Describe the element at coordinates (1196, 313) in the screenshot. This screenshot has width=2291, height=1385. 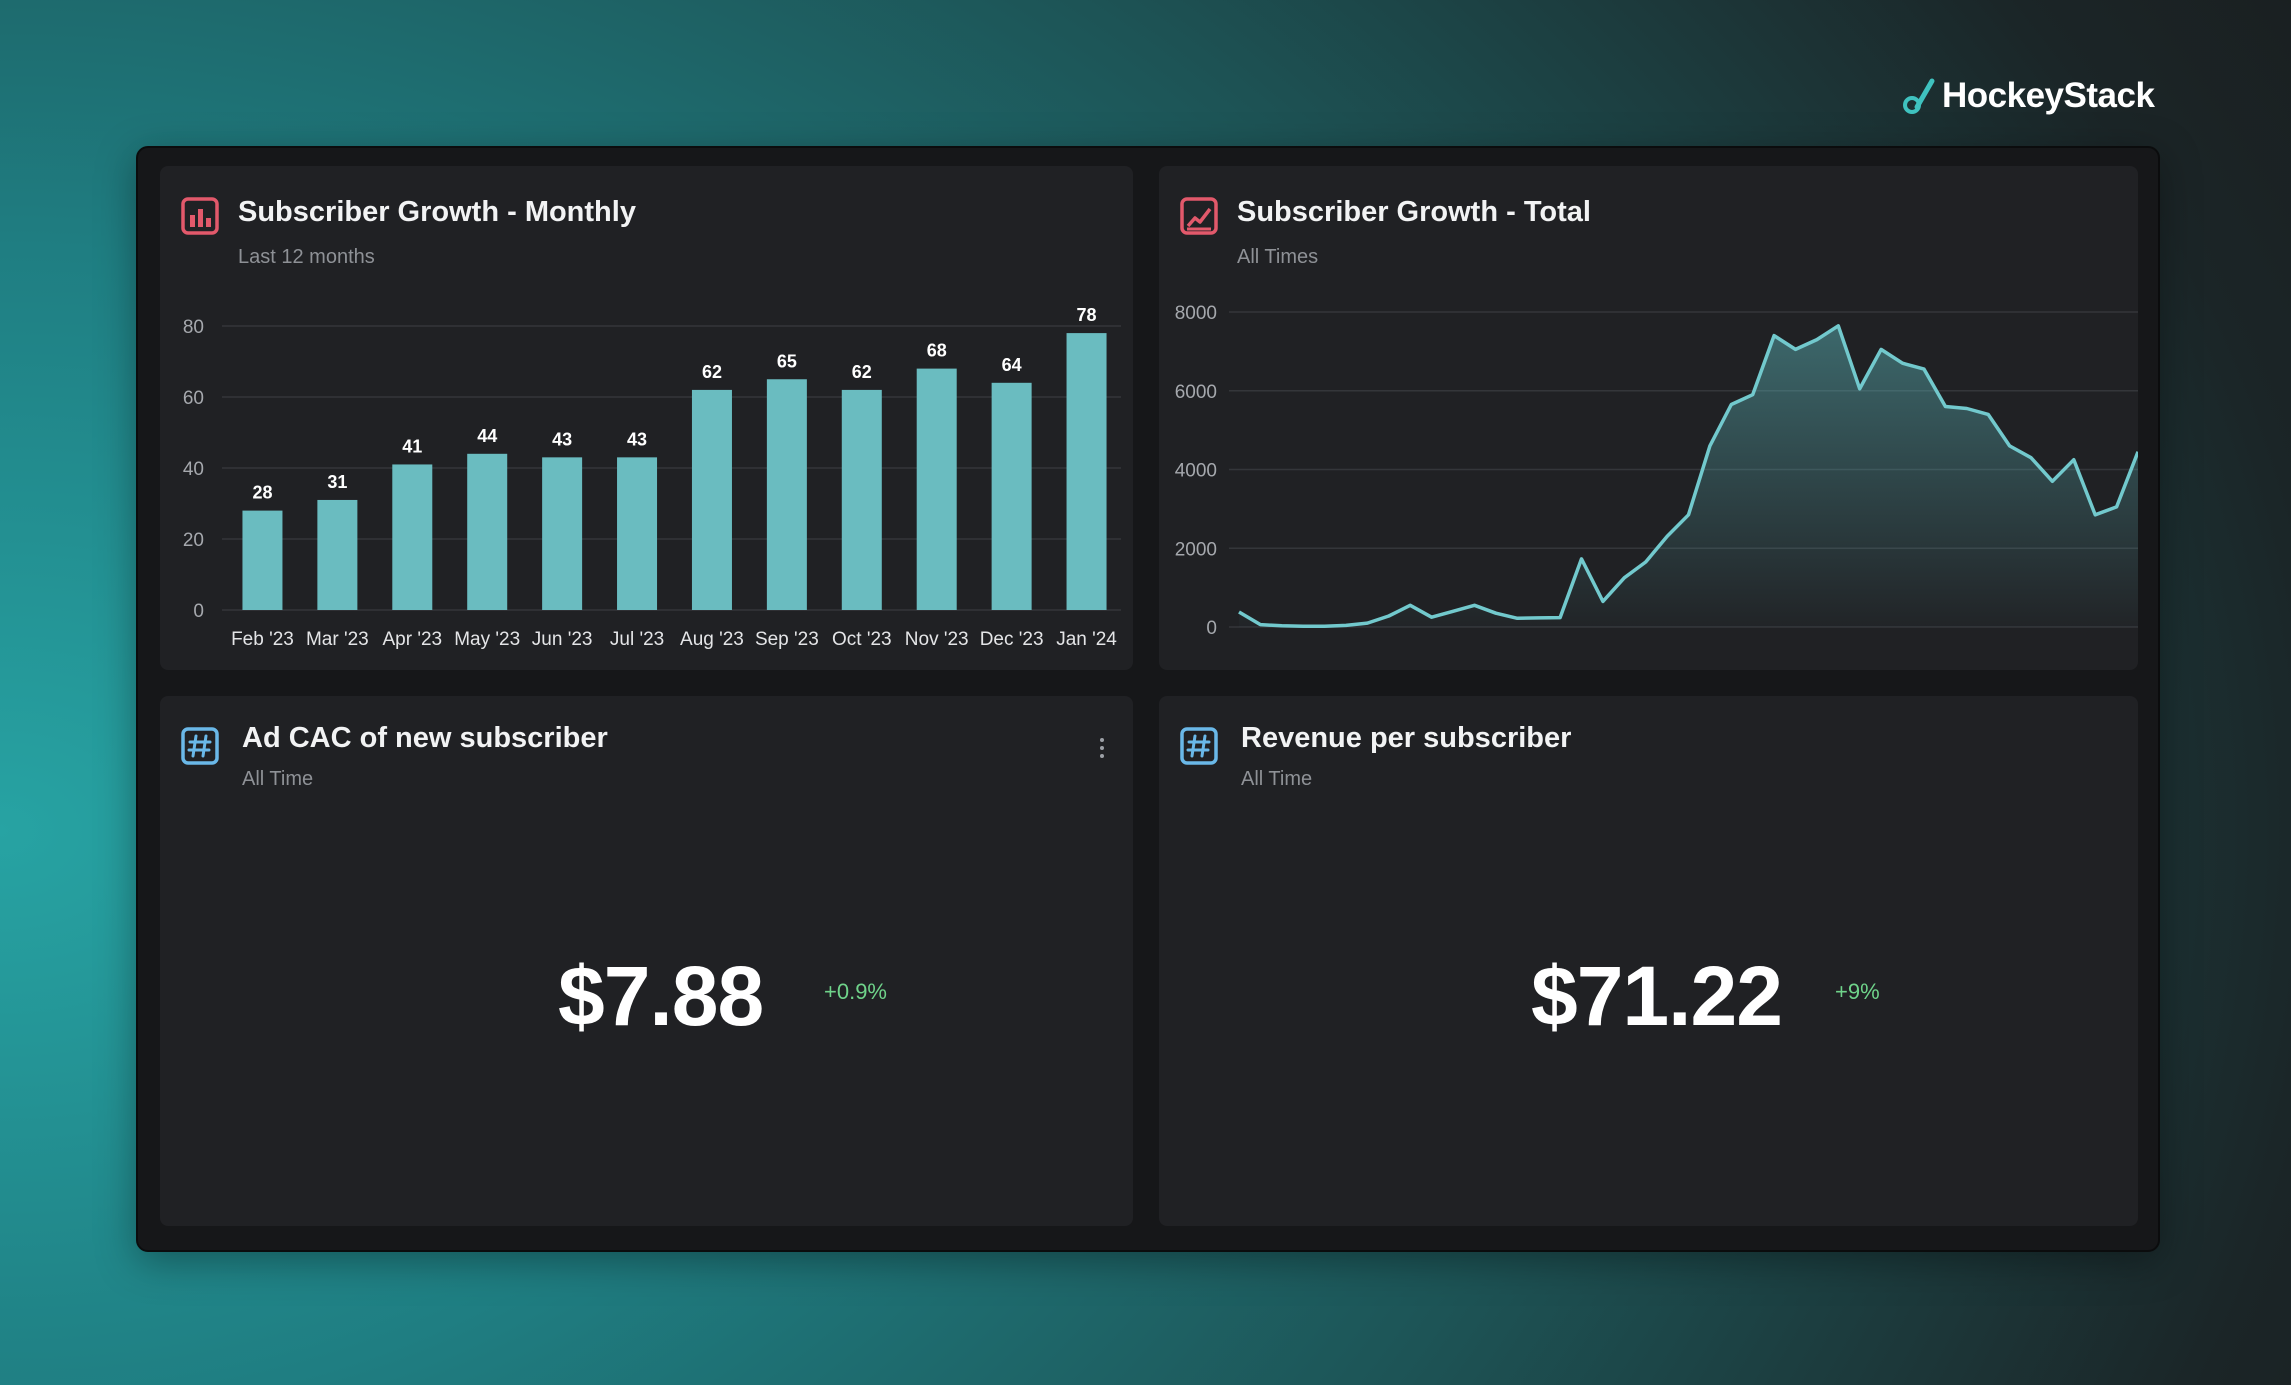
I see `y-tick-label: 8000` at that location.